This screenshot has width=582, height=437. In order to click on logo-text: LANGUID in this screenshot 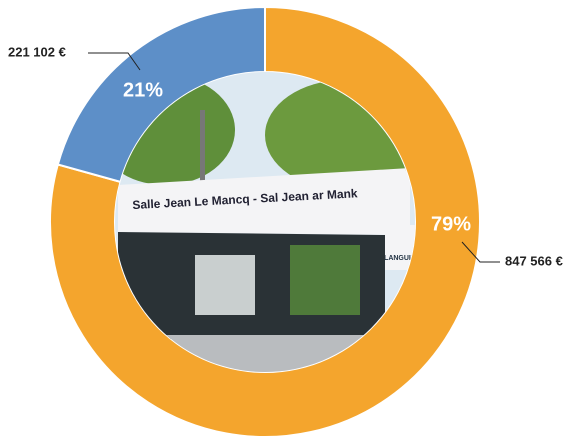, I will do `click(400, 258)`.